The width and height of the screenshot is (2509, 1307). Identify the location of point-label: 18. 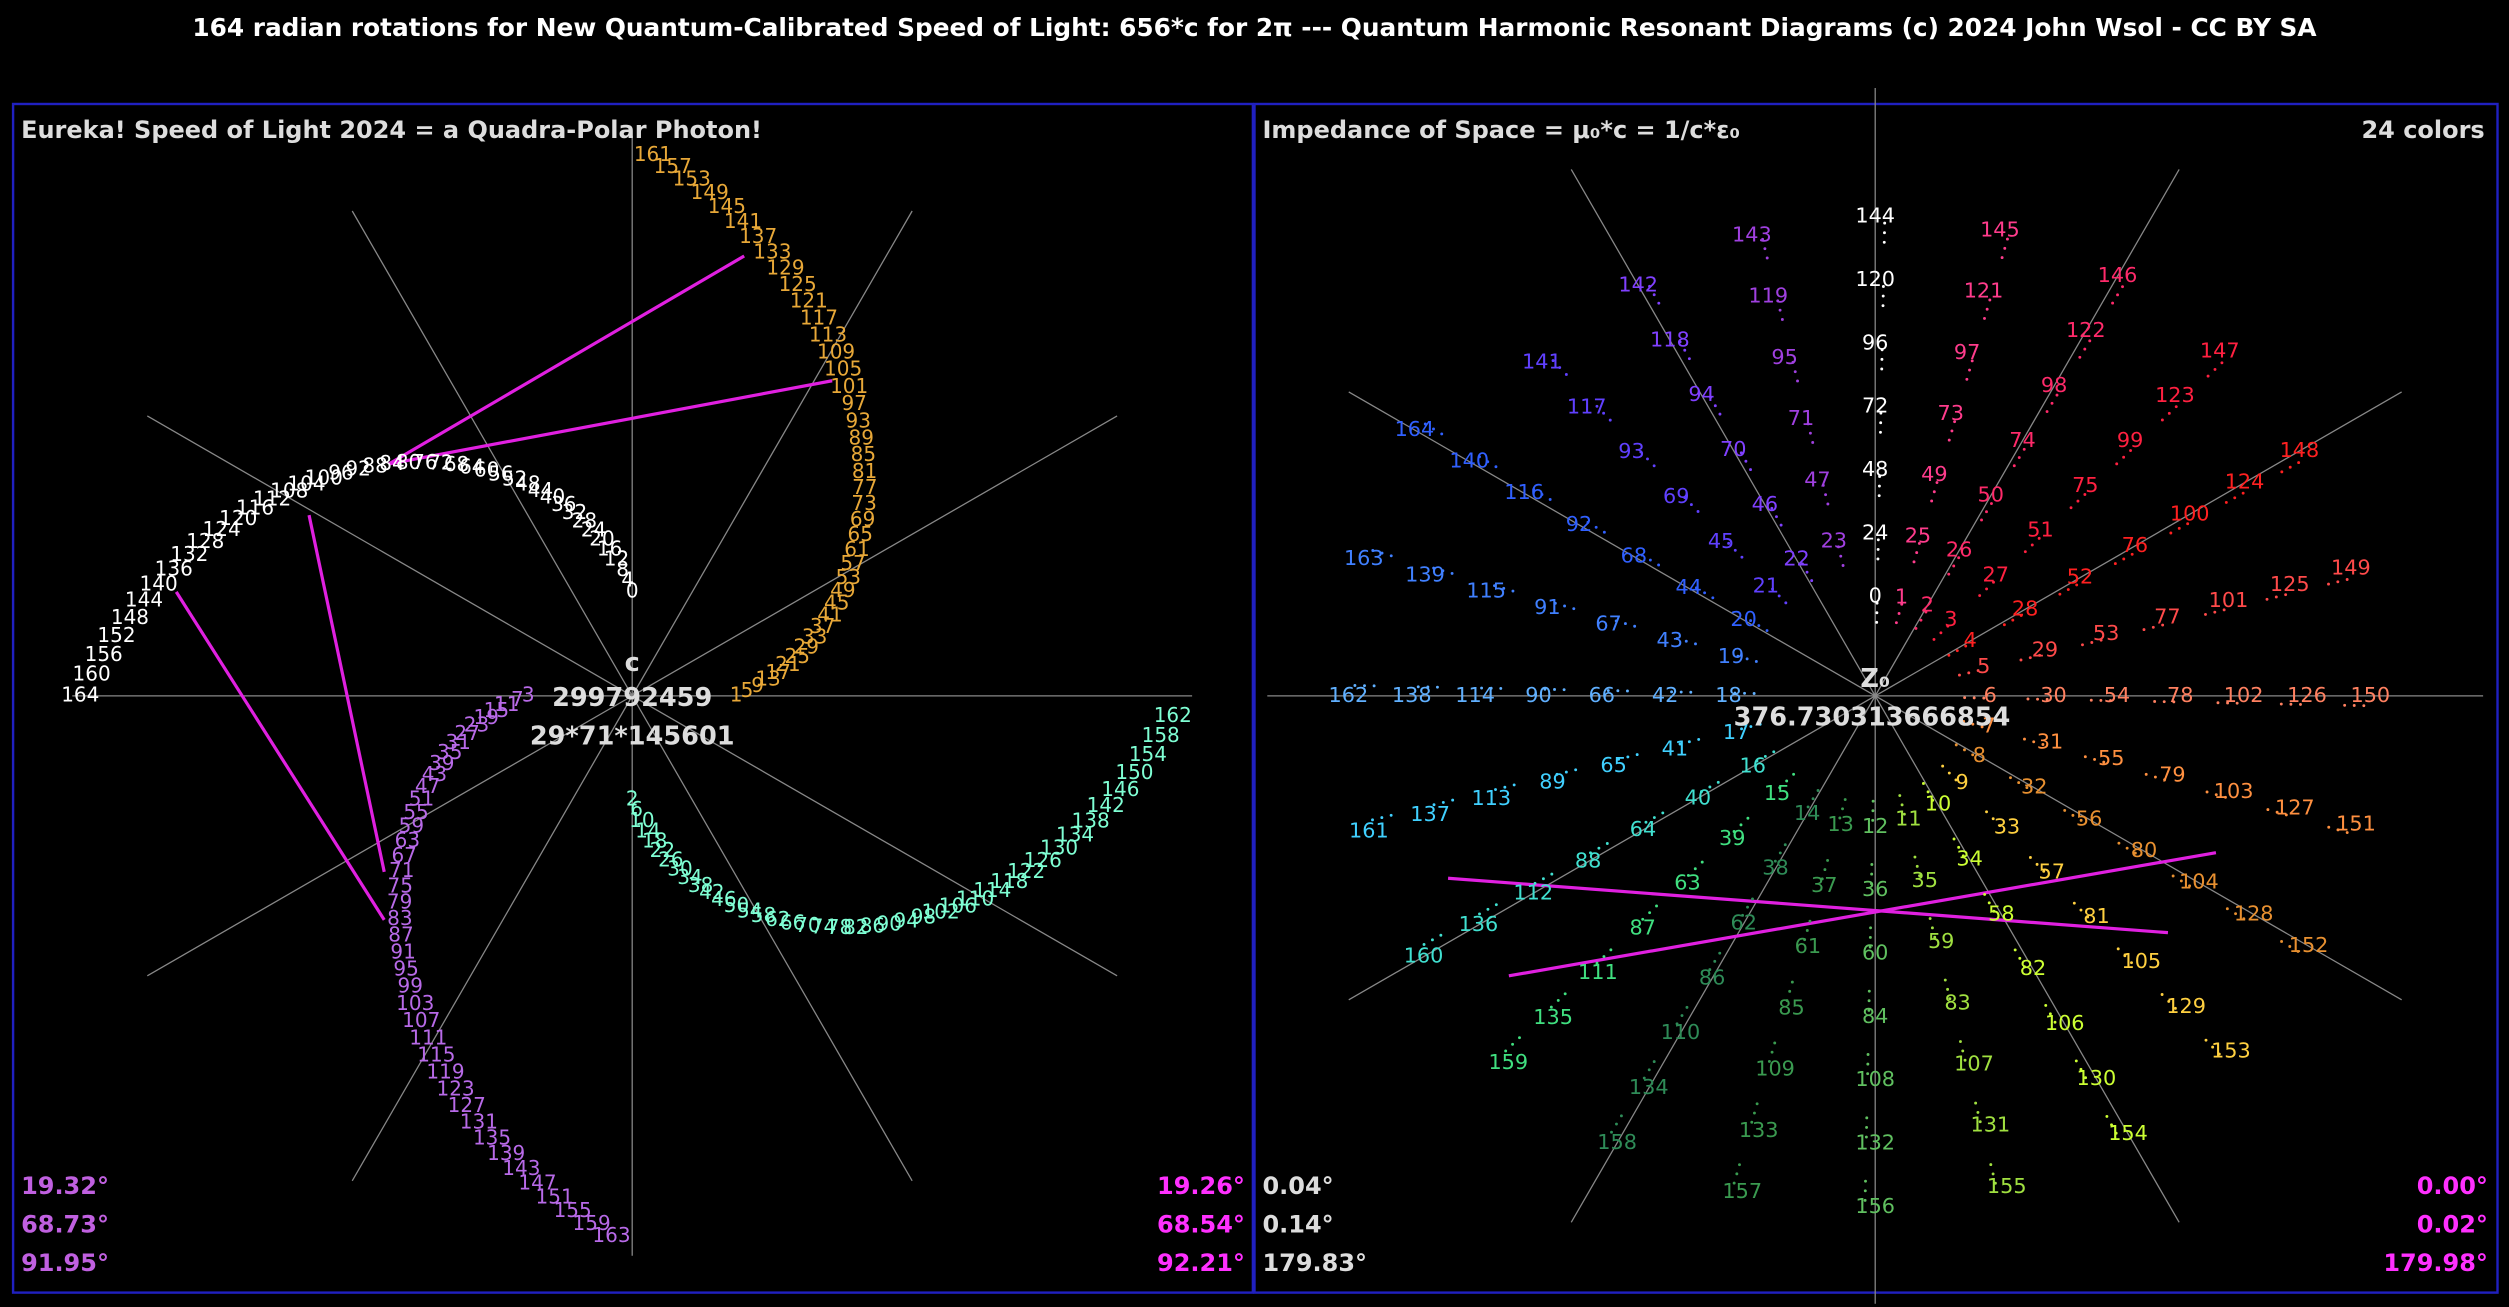
(1728, 695).